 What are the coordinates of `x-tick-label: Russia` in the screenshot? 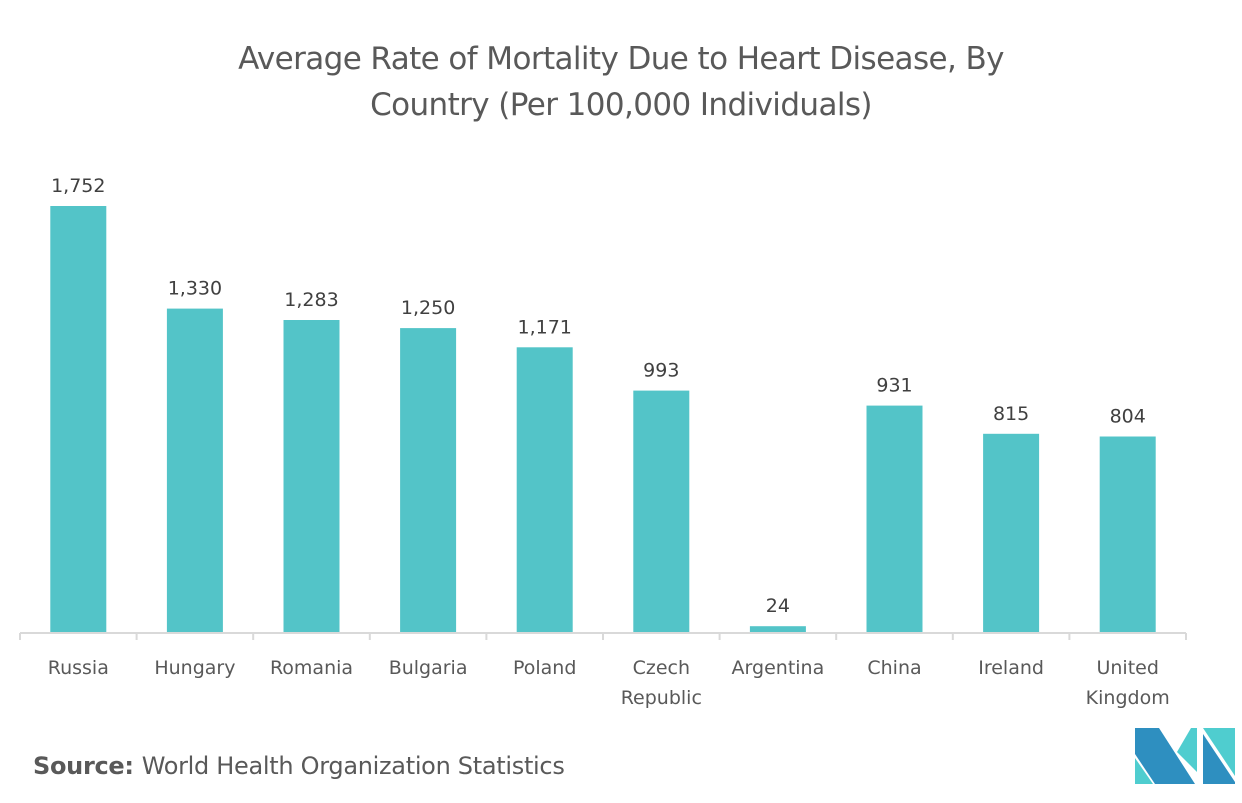 It's located at (78, 668).